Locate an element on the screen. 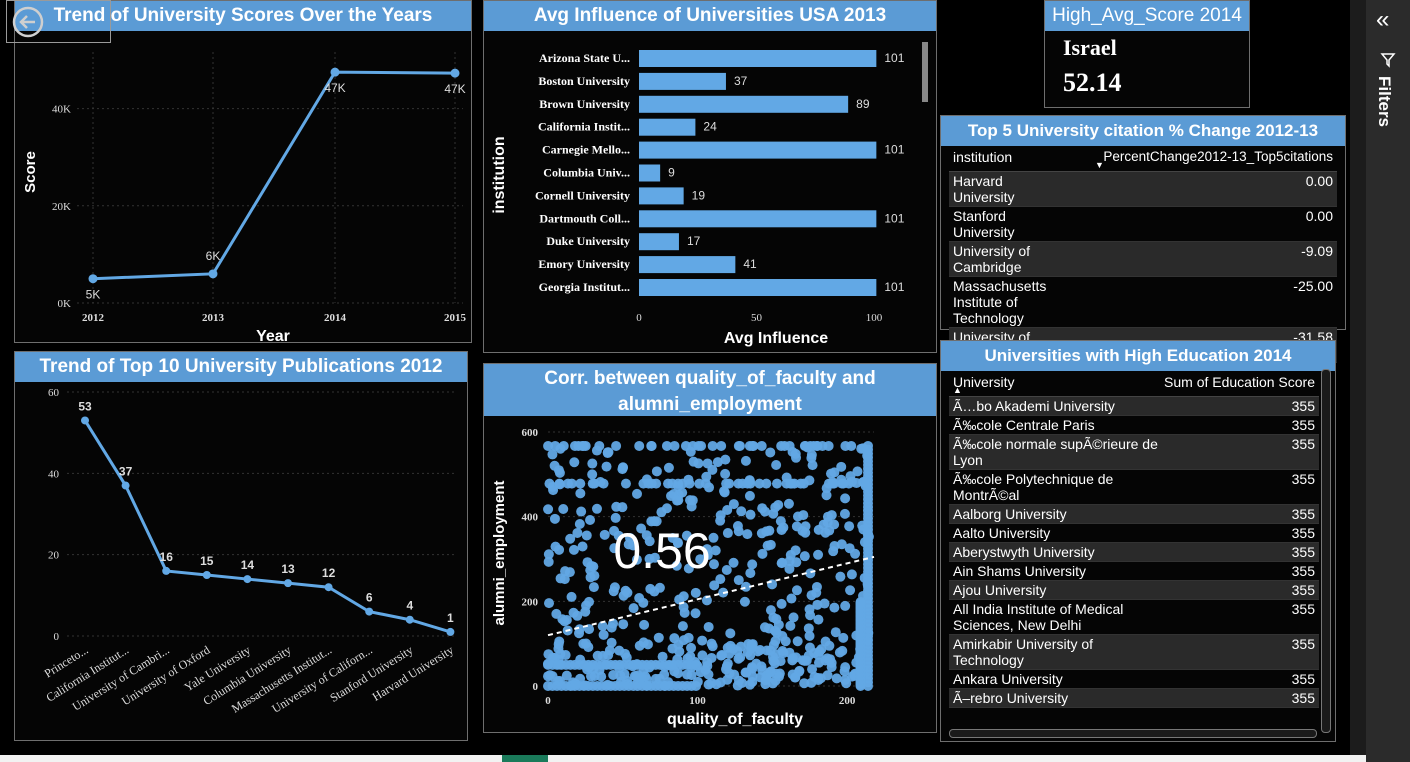 The width and height of the screenshot is (1410, 762). table-row: Aalborg University 355 is located at coordinates (1134, 514).